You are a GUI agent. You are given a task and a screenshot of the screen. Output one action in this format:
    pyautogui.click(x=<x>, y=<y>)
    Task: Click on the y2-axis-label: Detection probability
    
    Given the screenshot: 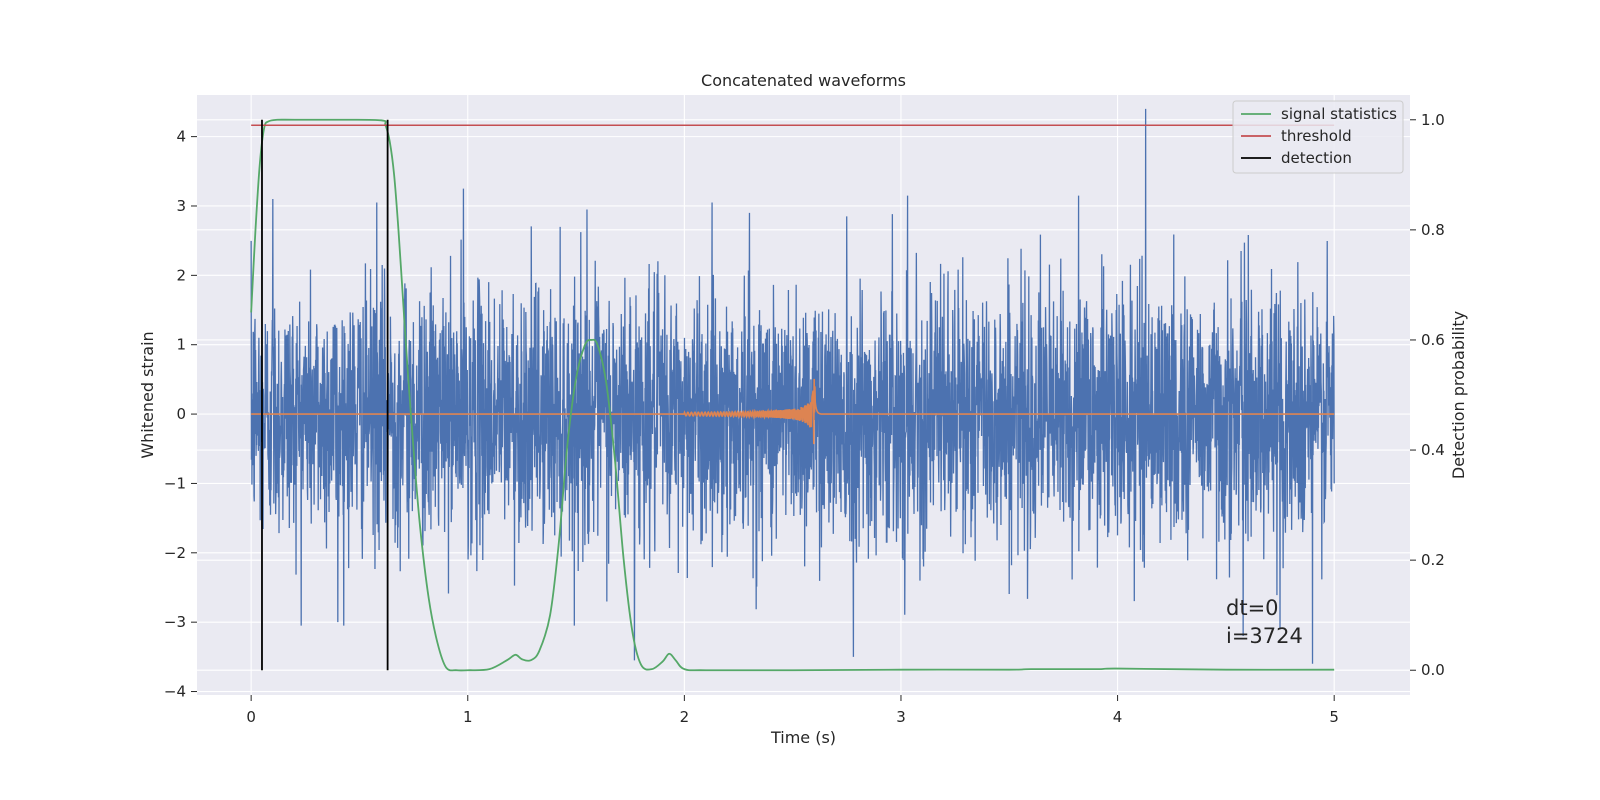 What is the action you would take?
    pyautogui.click(x=1458, y=395)
    